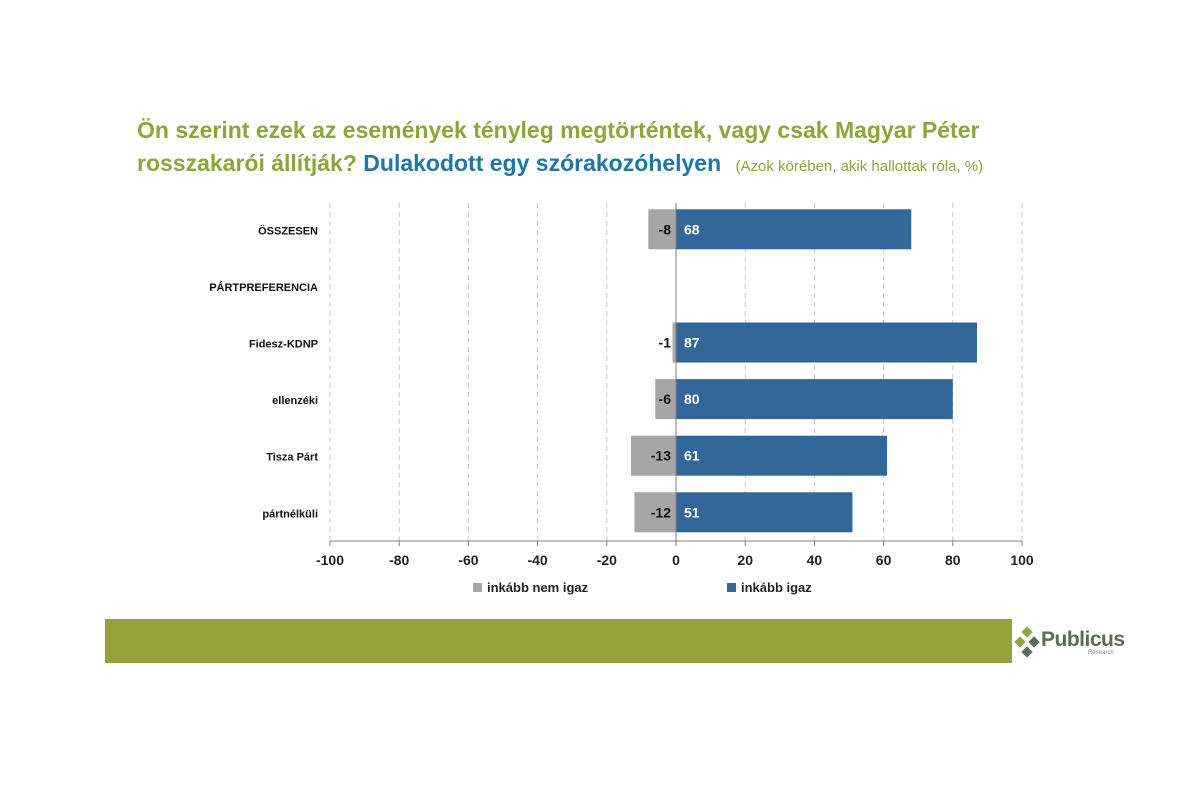 Image resolution: width=1200 pixels, height=795 pixels. Describe the element at coordinates (1101, 653) in the screenshot. I see `logo-sub: Research` at that location.